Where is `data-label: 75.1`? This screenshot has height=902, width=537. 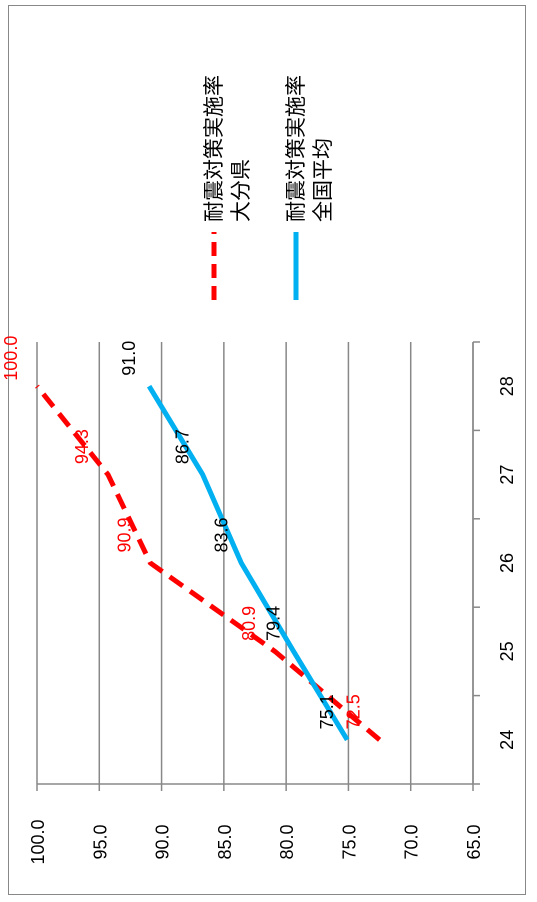
data-label: 75.1 is located at coordinates (327, 711).